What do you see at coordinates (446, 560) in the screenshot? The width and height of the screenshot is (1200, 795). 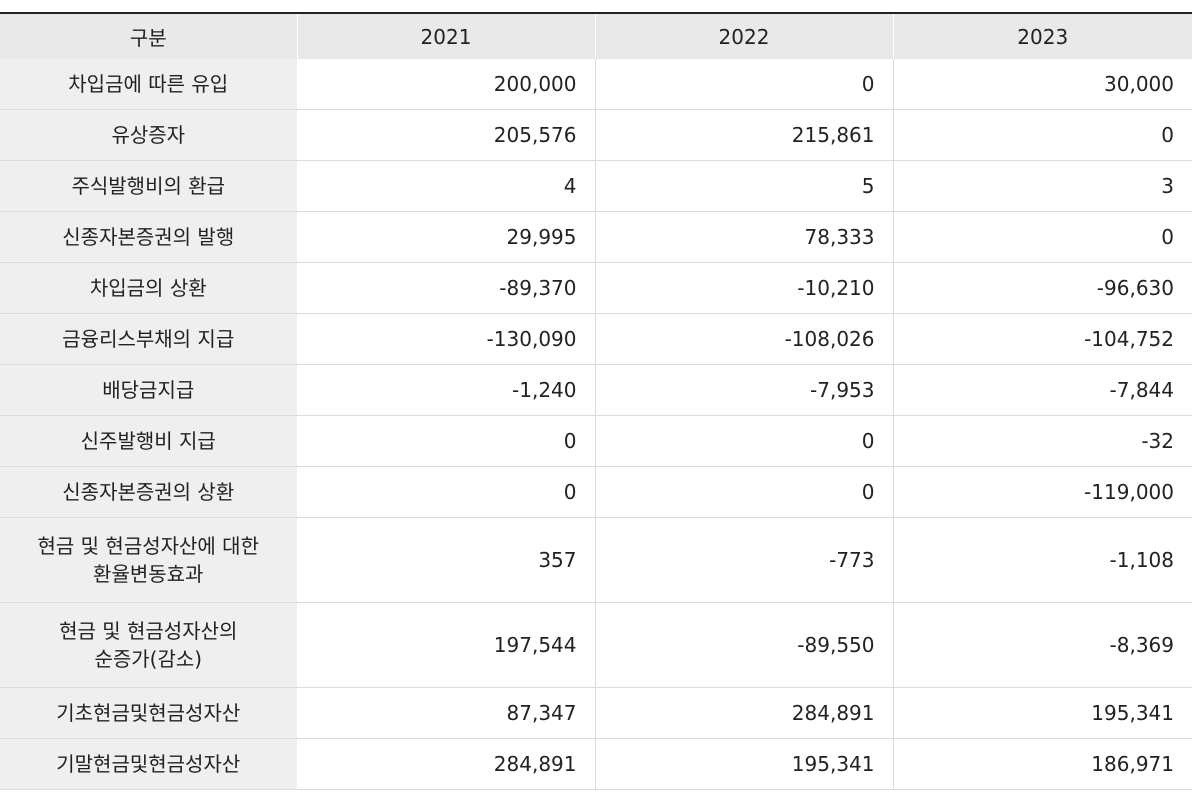 I see `cell-2021: 357` at bounding box center [446, 560].